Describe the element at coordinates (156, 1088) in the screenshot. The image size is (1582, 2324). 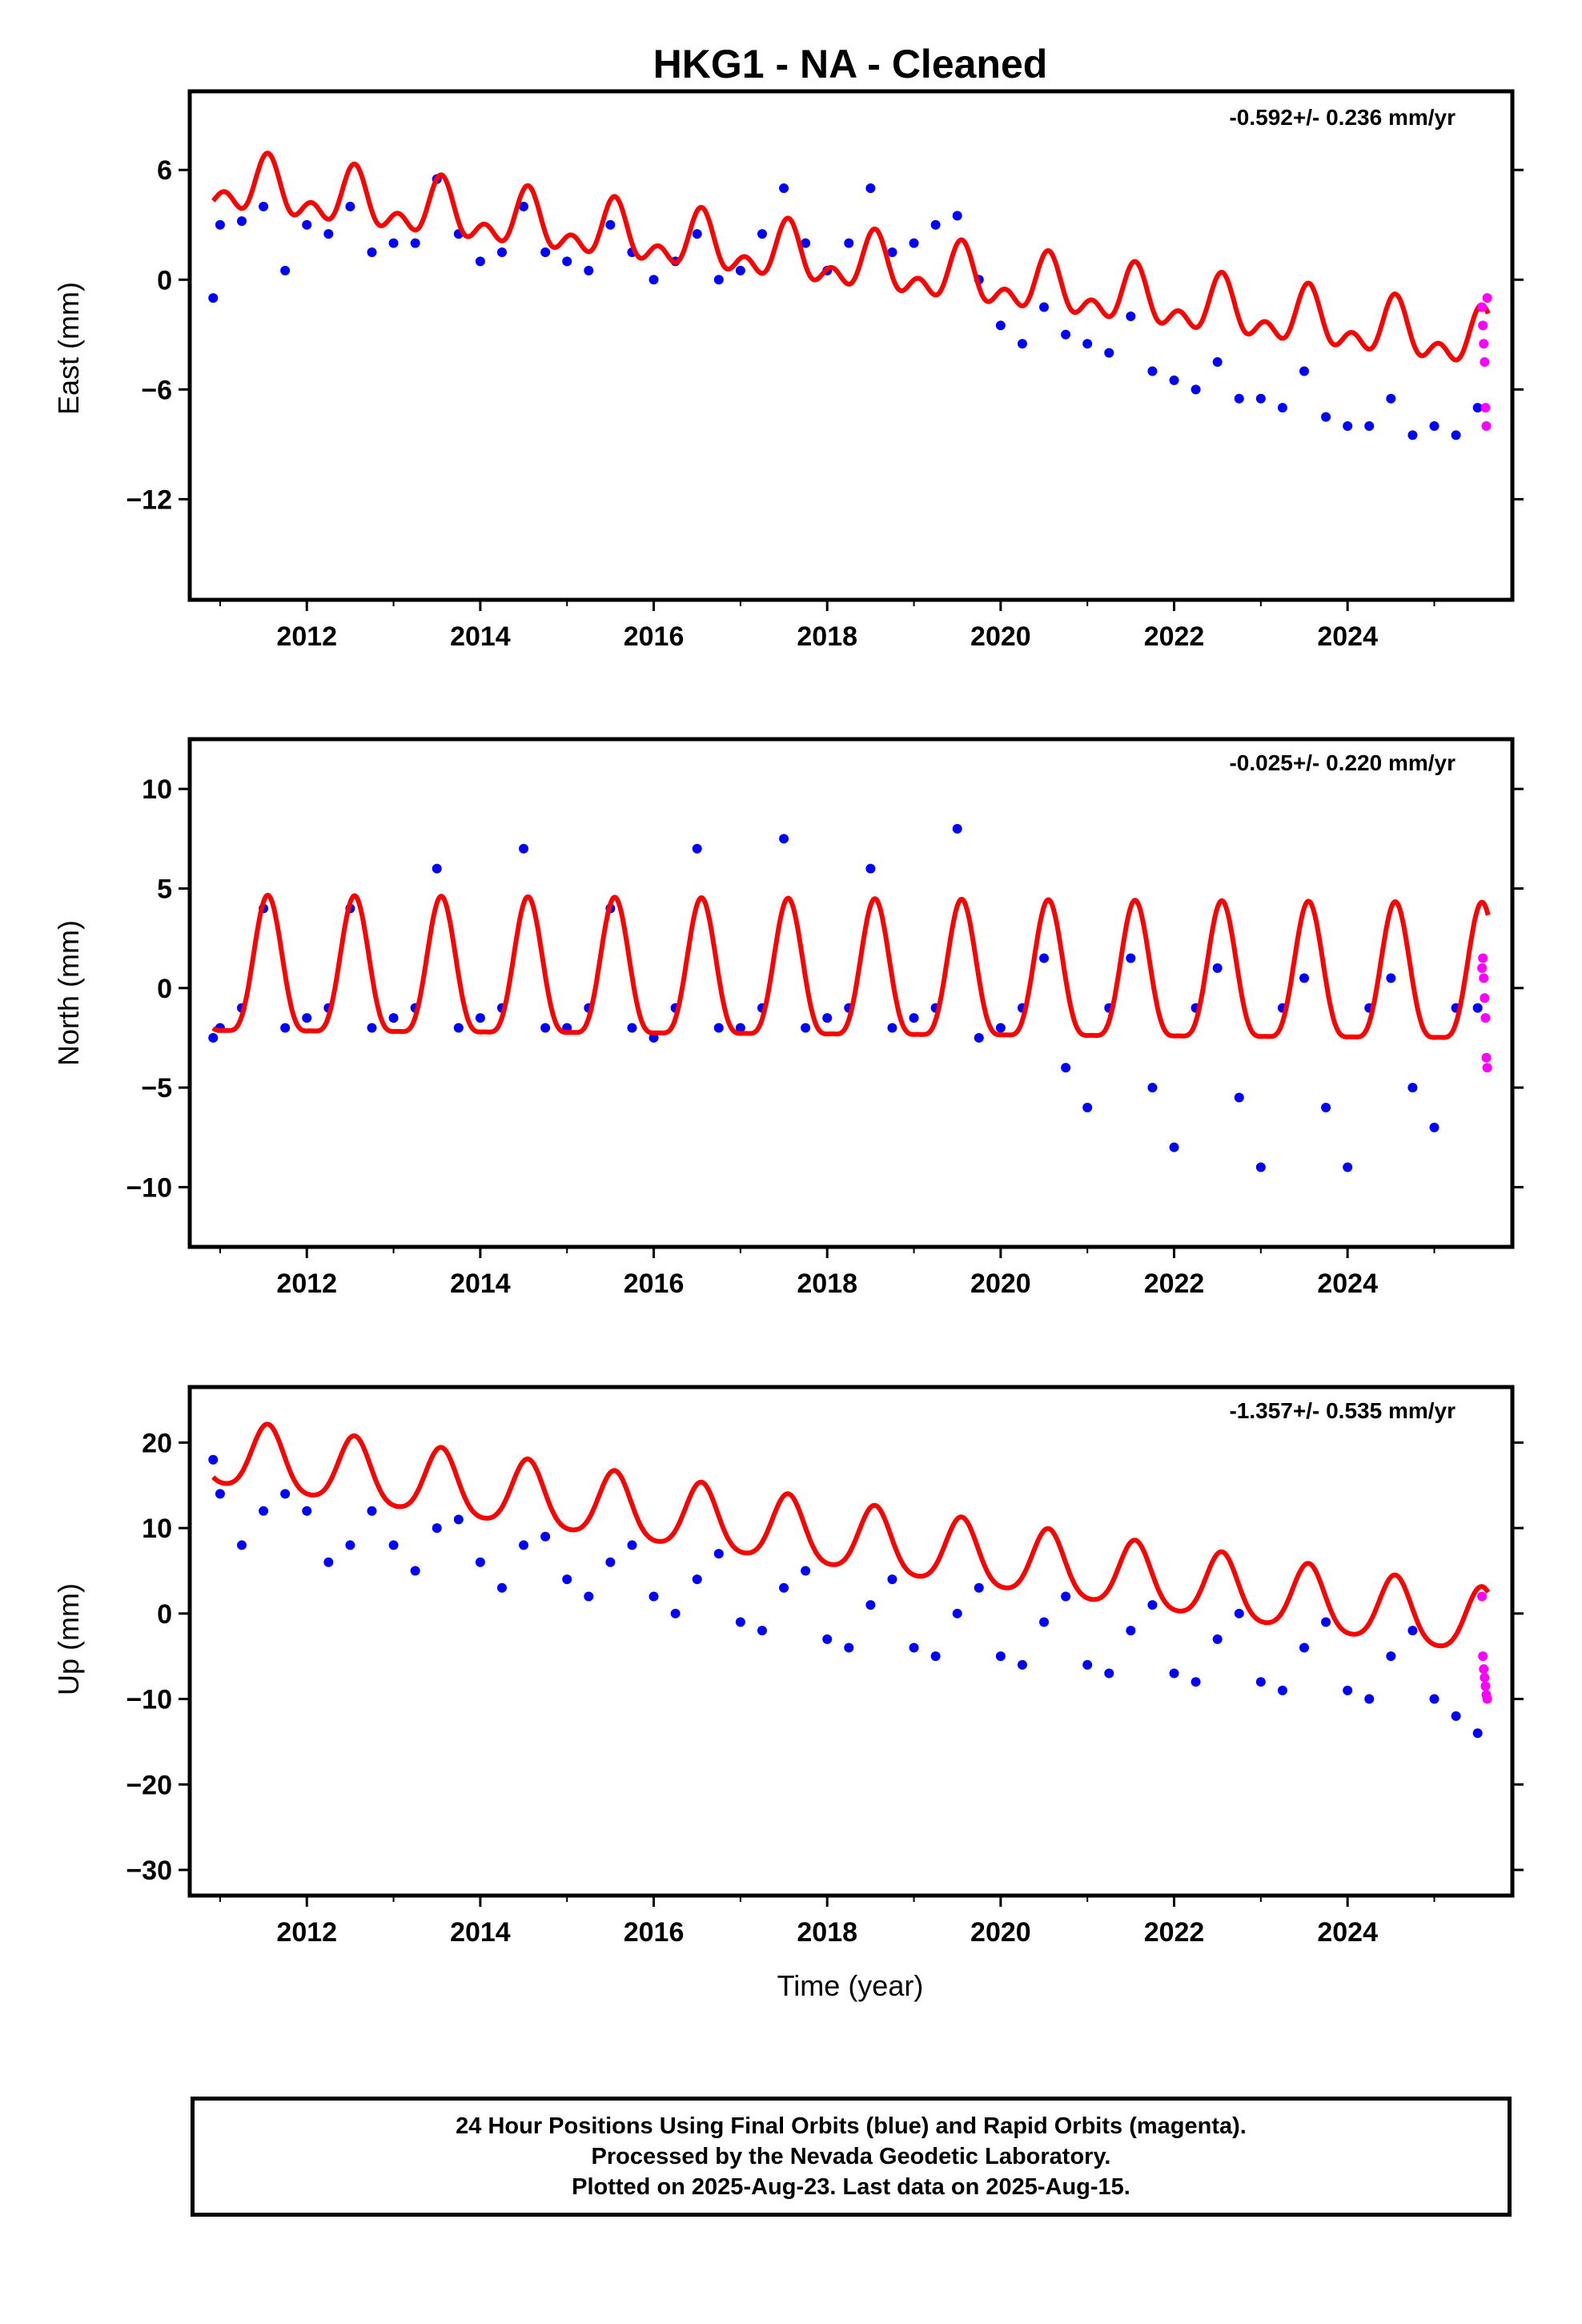
I see `north-y-tick-label: −5` at that location.